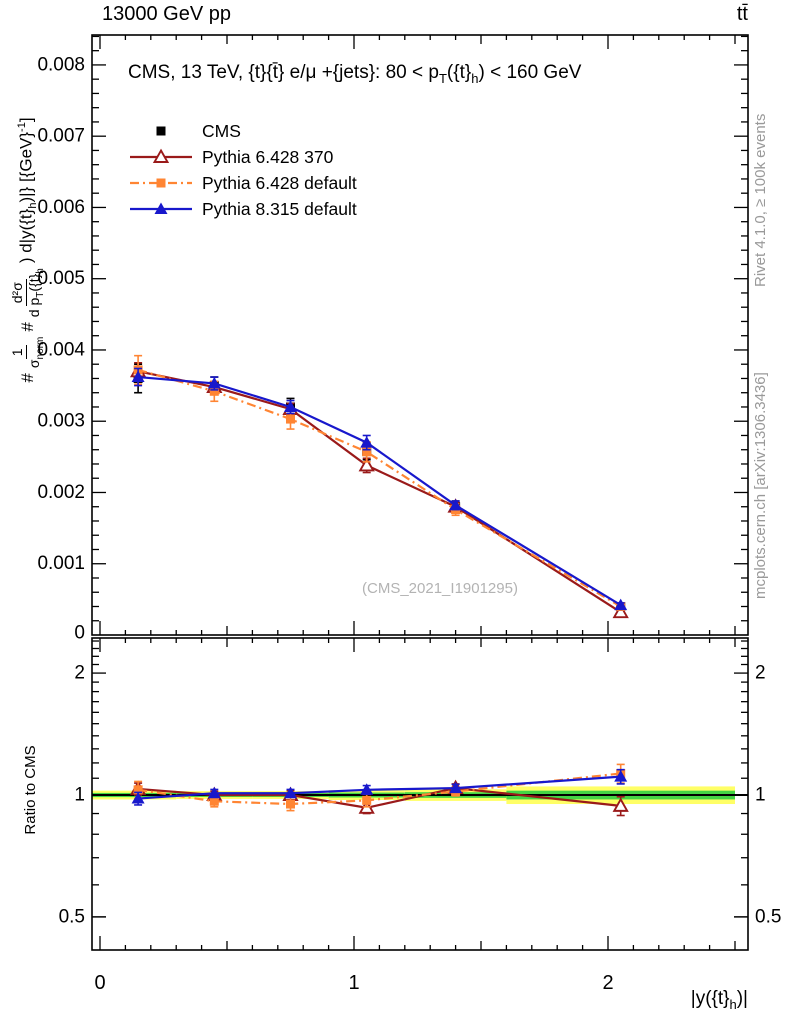  What do you see at coordinates (79, 673) in the screenshot?
I see `ratio-ytick-label-left: 2` at bounding box center [79, 673].